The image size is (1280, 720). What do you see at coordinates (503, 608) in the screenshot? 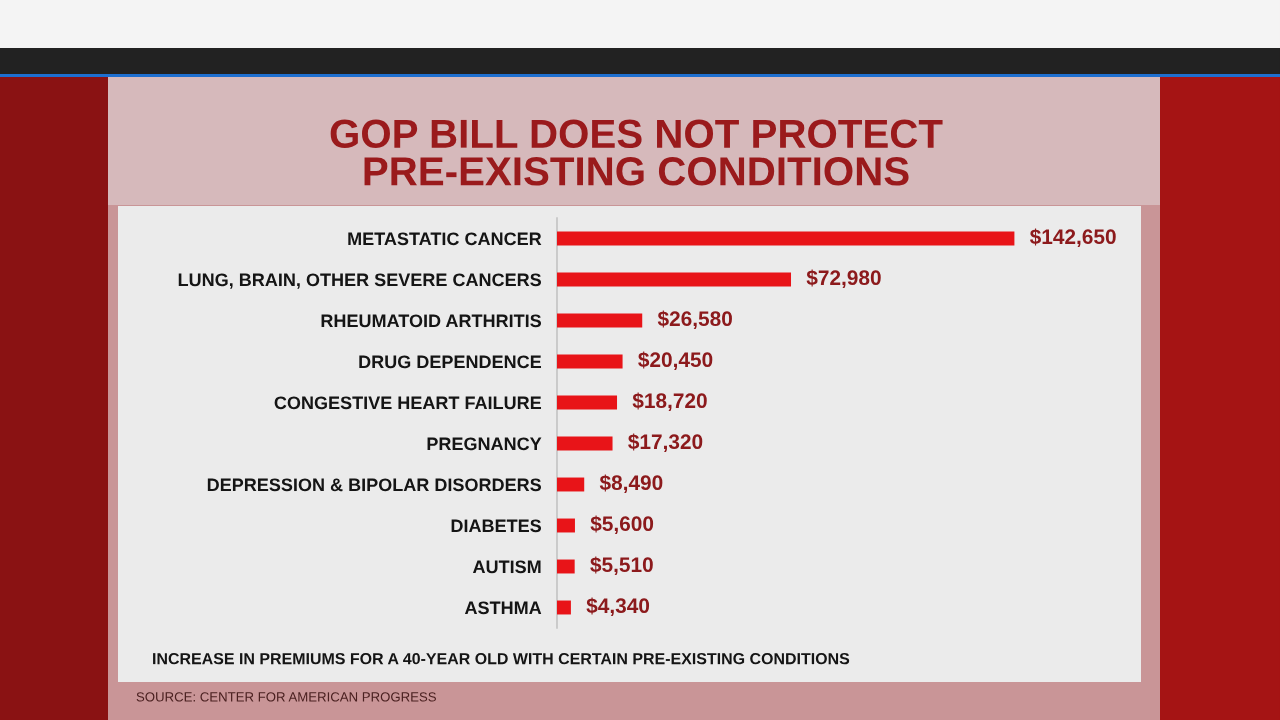
I see `y-tick-label: ASTHMA` at bounding box center [503, 608].